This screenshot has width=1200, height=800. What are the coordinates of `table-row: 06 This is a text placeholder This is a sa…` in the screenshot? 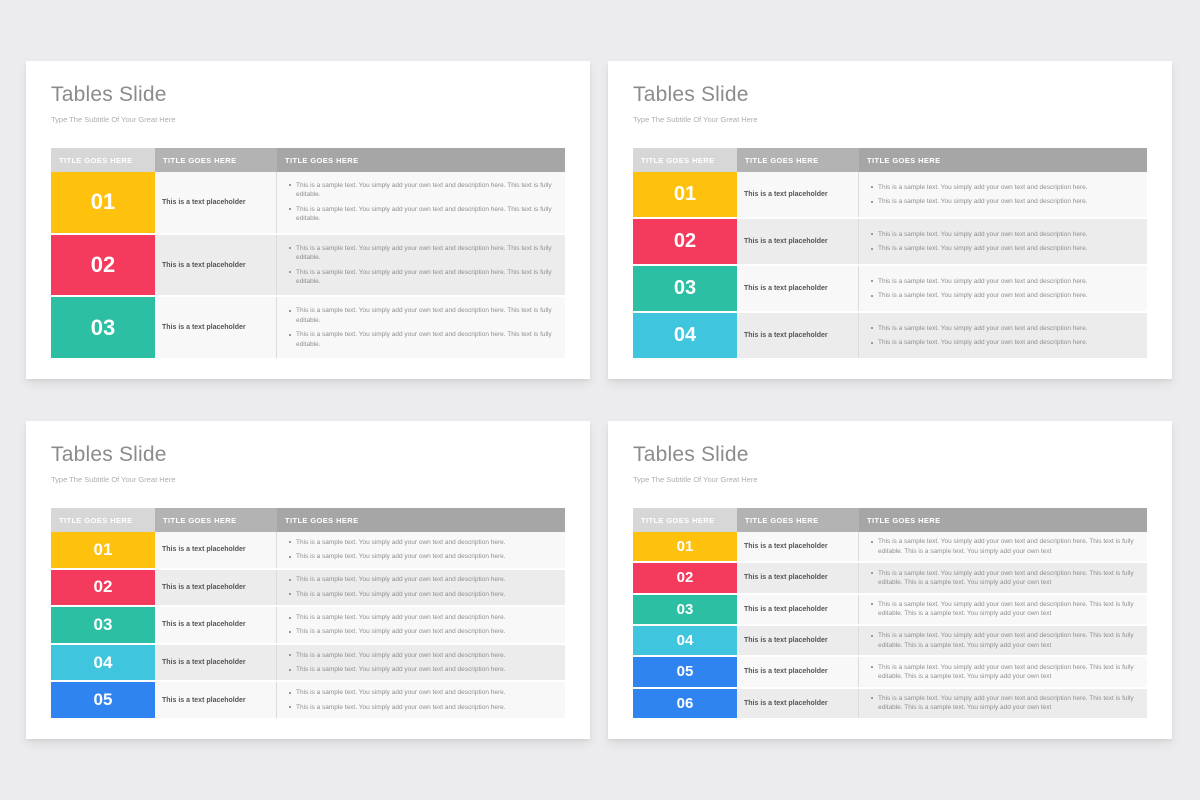 It's located at (890, 702).